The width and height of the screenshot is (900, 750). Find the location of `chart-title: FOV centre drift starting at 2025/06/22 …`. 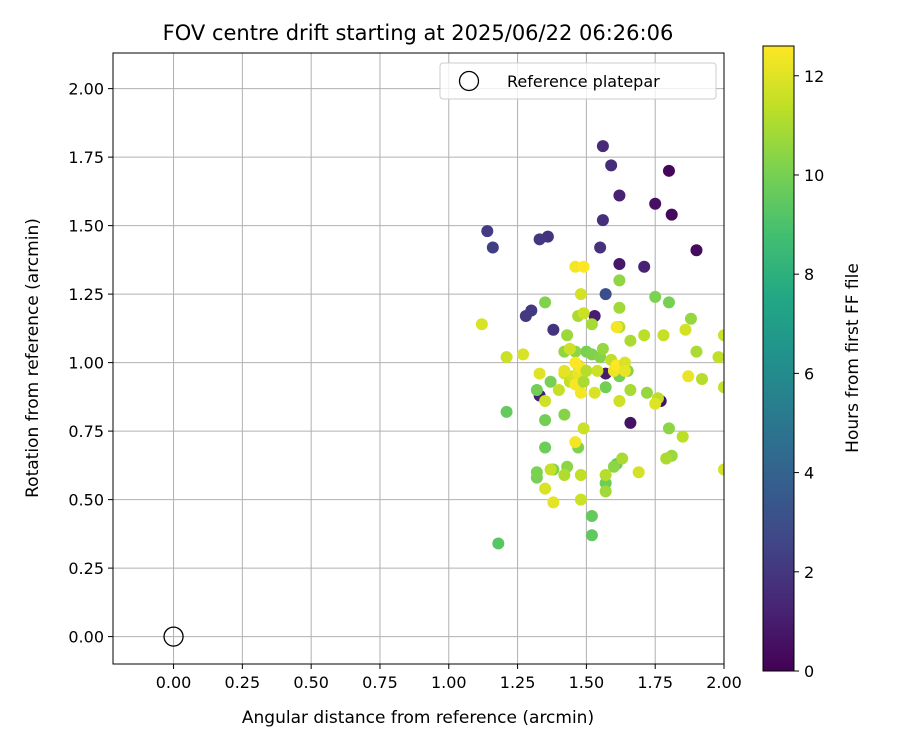

chart-title: FOV centre drift starting at 2025/06/22 … is located at coordinates (418, 33).